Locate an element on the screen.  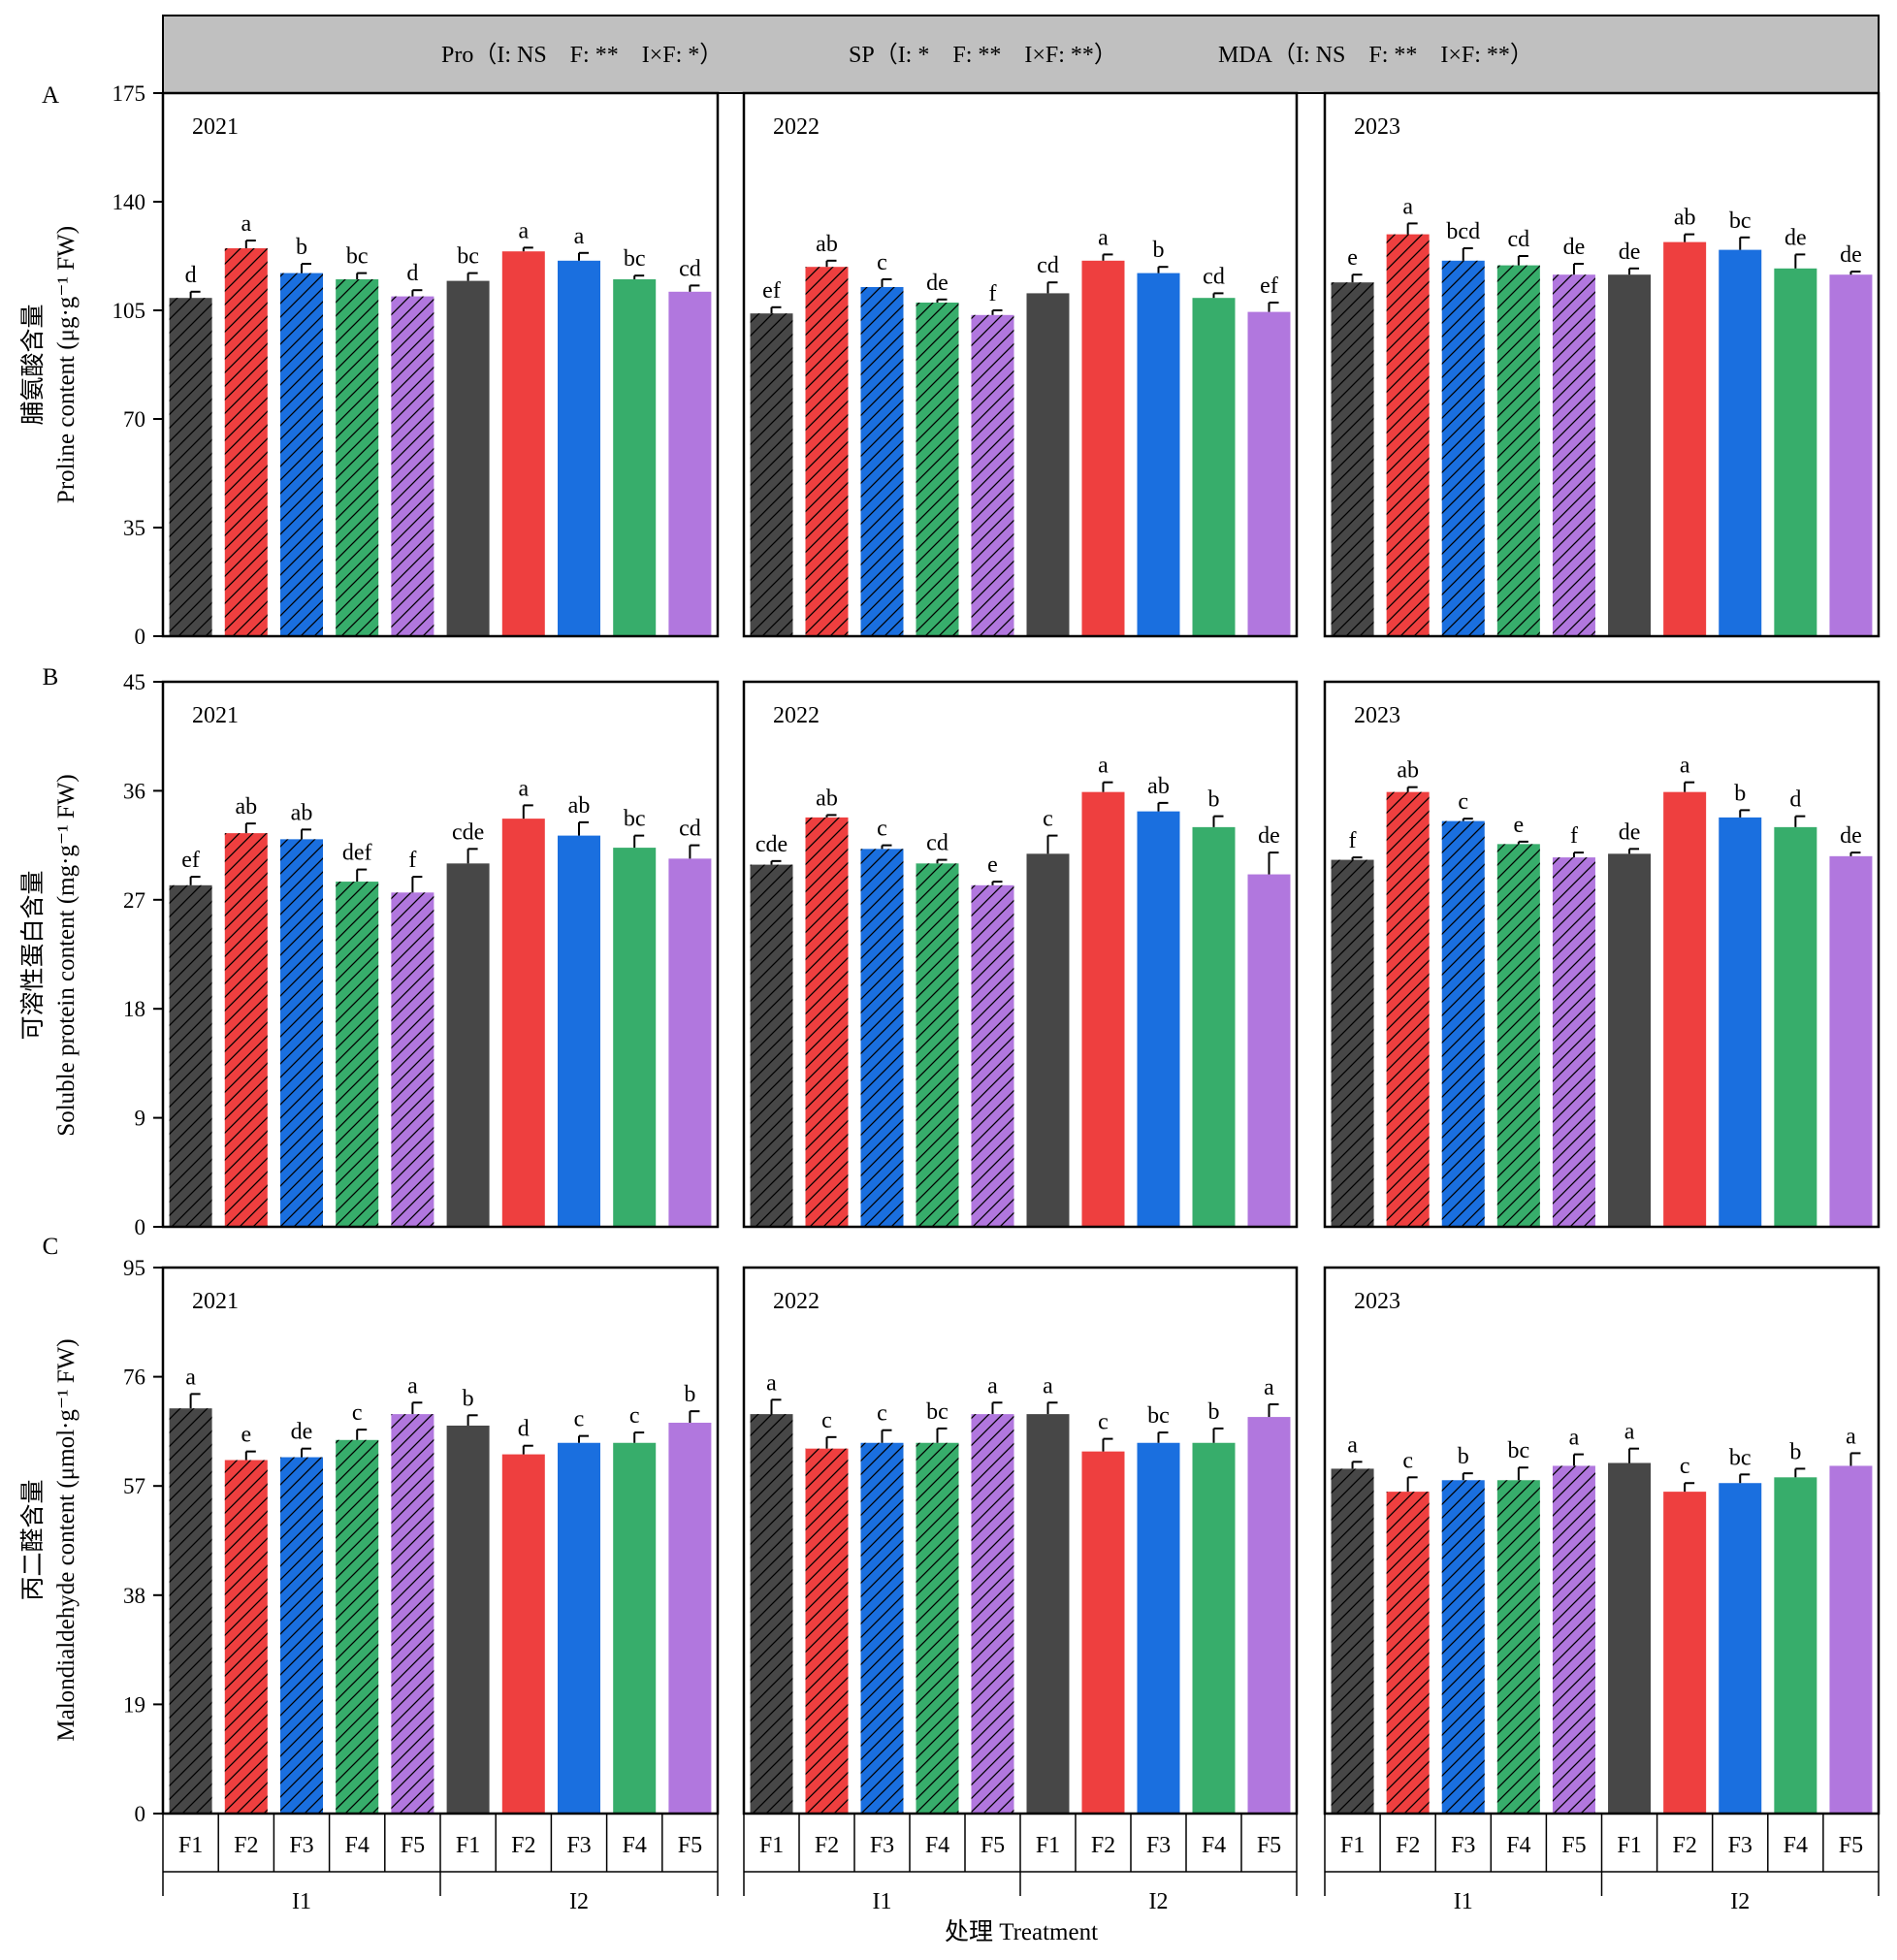
y-tick-label: 105 is located at coordinates (129, 311).